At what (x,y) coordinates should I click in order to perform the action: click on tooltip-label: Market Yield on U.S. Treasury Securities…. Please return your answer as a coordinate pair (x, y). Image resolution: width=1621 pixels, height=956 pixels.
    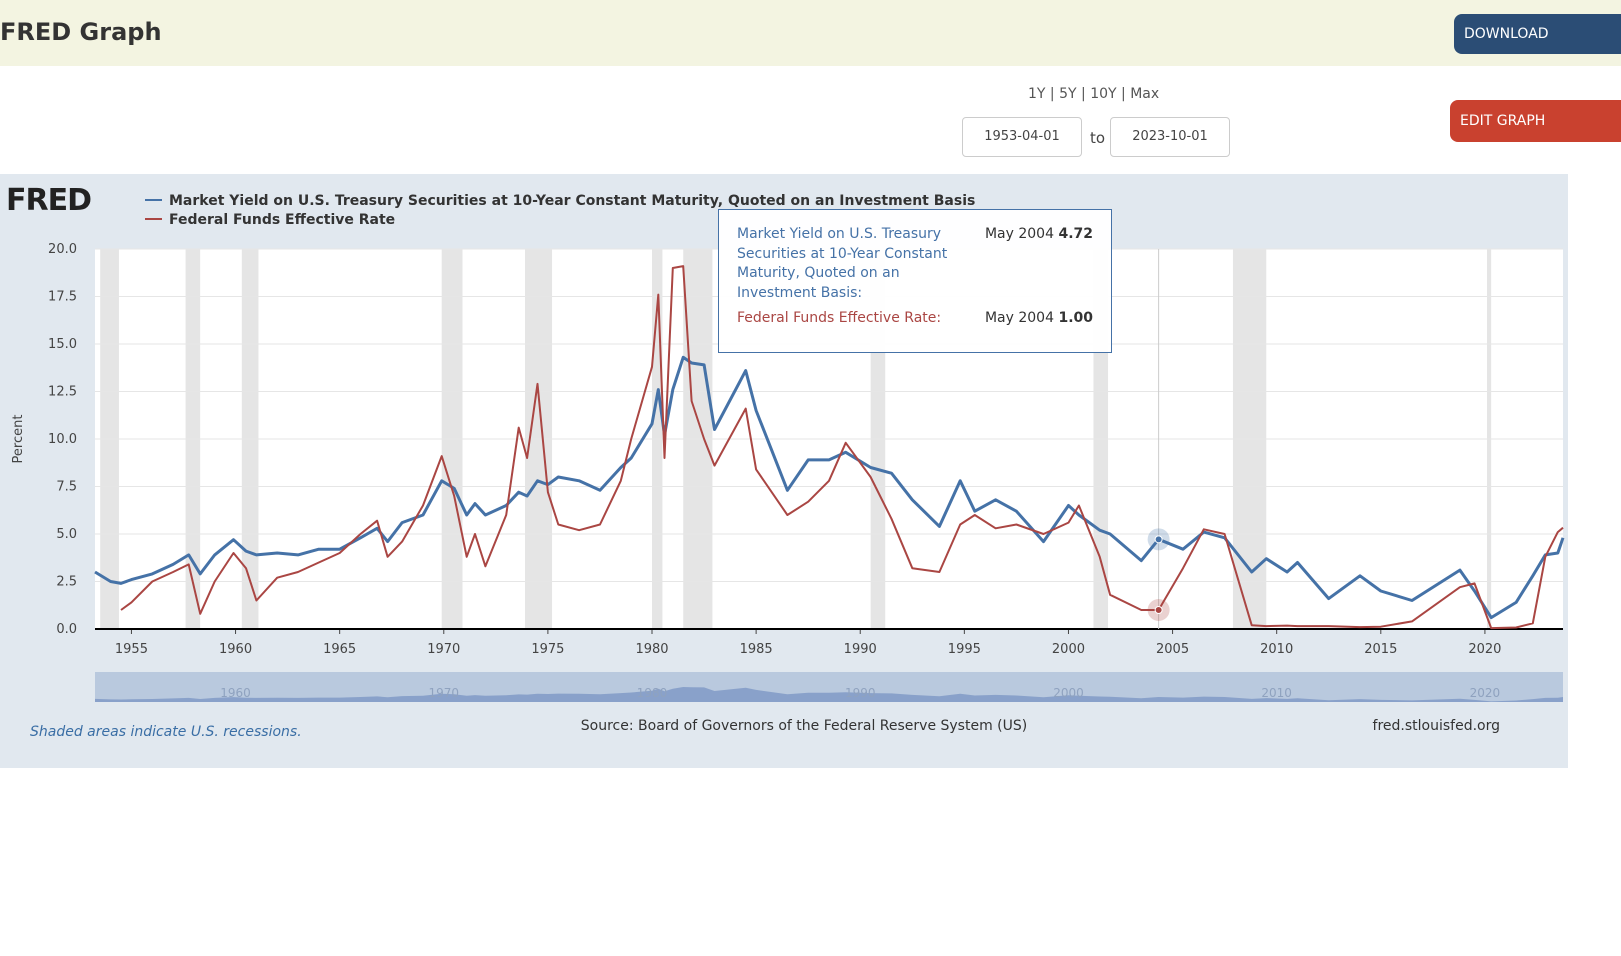
    Looking at the image, I should click on (842, 263).